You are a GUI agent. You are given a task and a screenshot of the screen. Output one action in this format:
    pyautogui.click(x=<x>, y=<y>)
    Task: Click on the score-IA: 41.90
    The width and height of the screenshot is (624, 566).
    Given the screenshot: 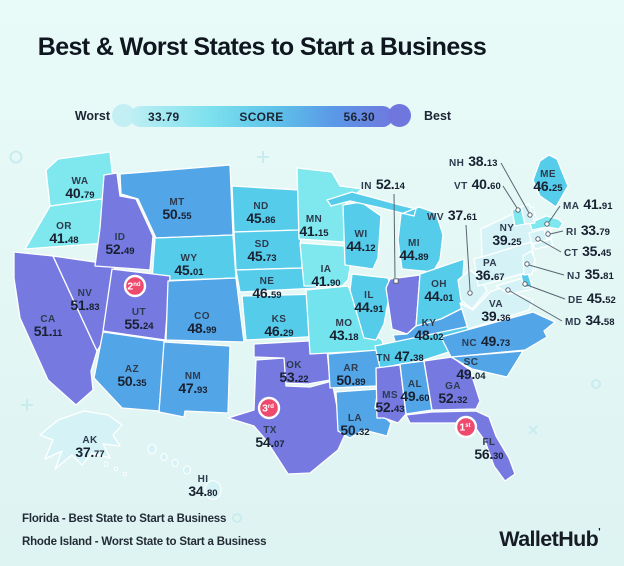 What is the action you would take?
    pyautogui.click(x=325, y=281)
    